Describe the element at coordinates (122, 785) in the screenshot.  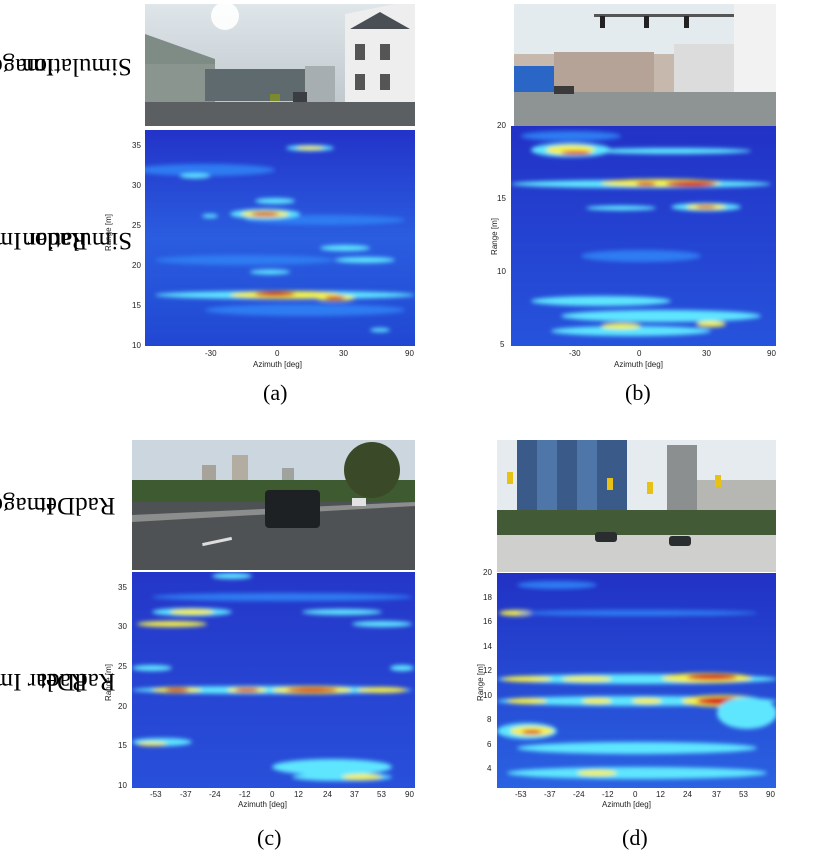
I see `y-tick-c-10: 10` at that location.